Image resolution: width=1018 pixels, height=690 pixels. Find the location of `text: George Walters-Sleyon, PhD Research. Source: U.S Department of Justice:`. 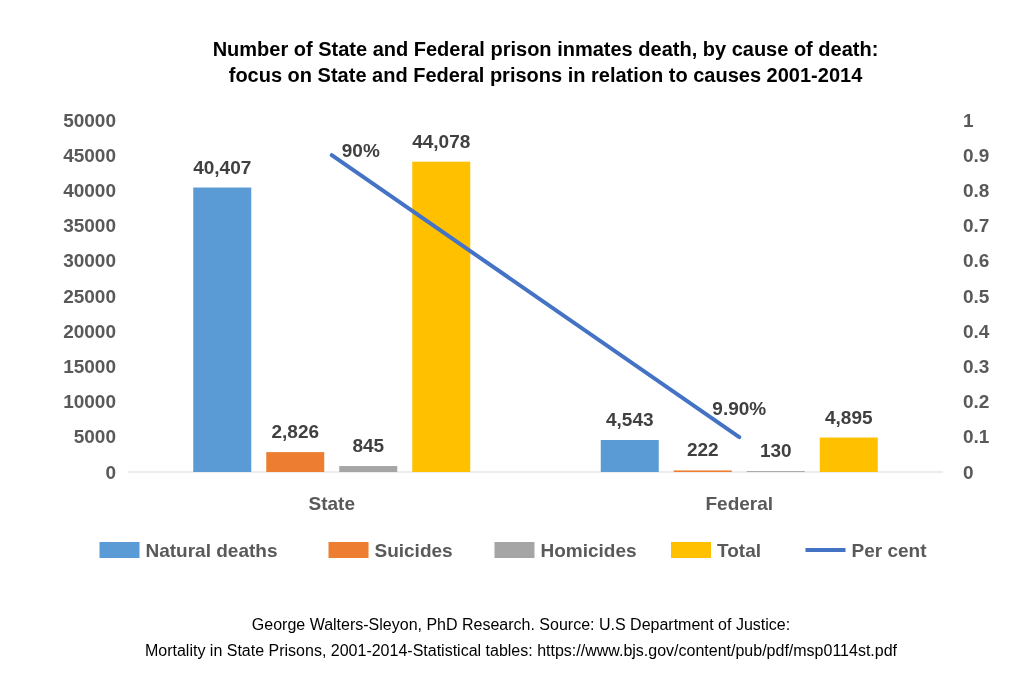

text: George Walters-Sleyon, PhD Research. Source: U.S Department of Justice: is located at coordinates (521, 624).